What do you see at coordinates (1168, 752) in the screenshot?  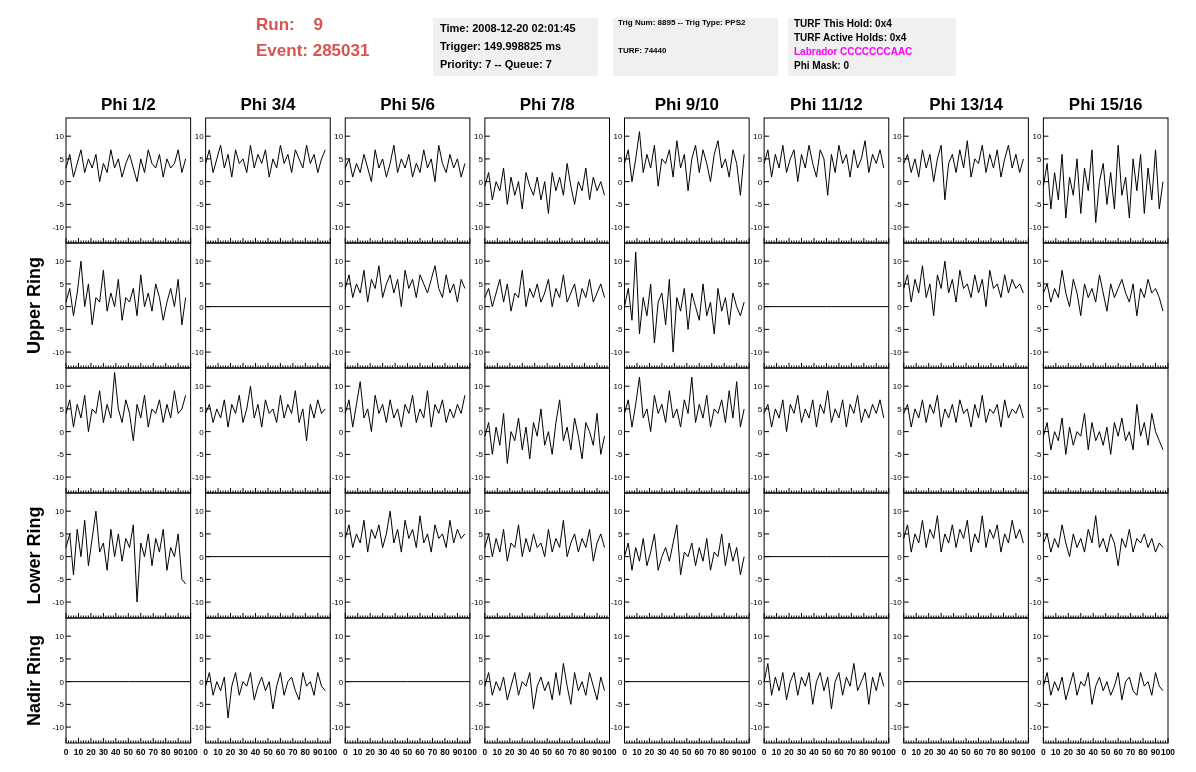 I see `x-tick-label: 100` at bounding box center [1168, 752].